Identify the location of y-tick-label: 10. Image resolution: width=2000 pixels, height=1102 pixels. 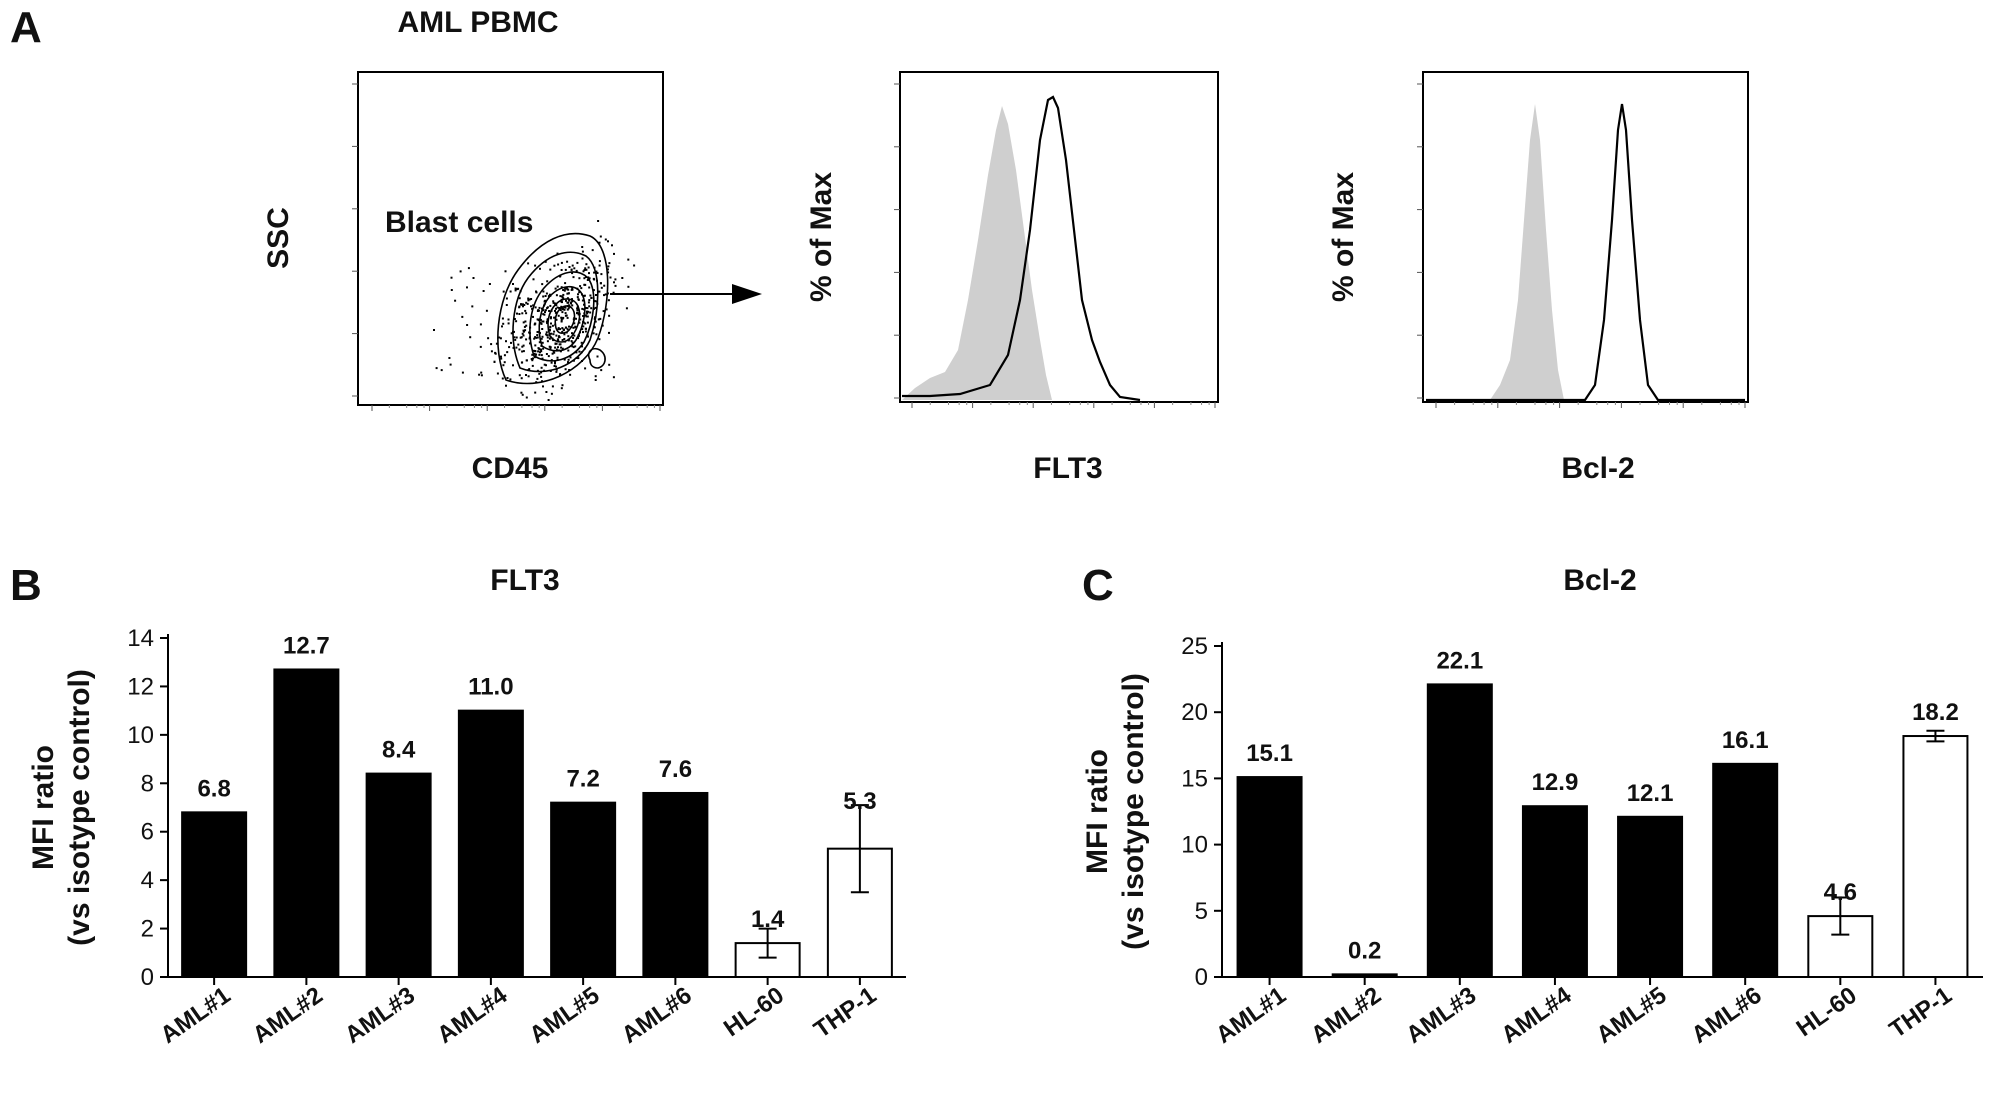
(140, 735).